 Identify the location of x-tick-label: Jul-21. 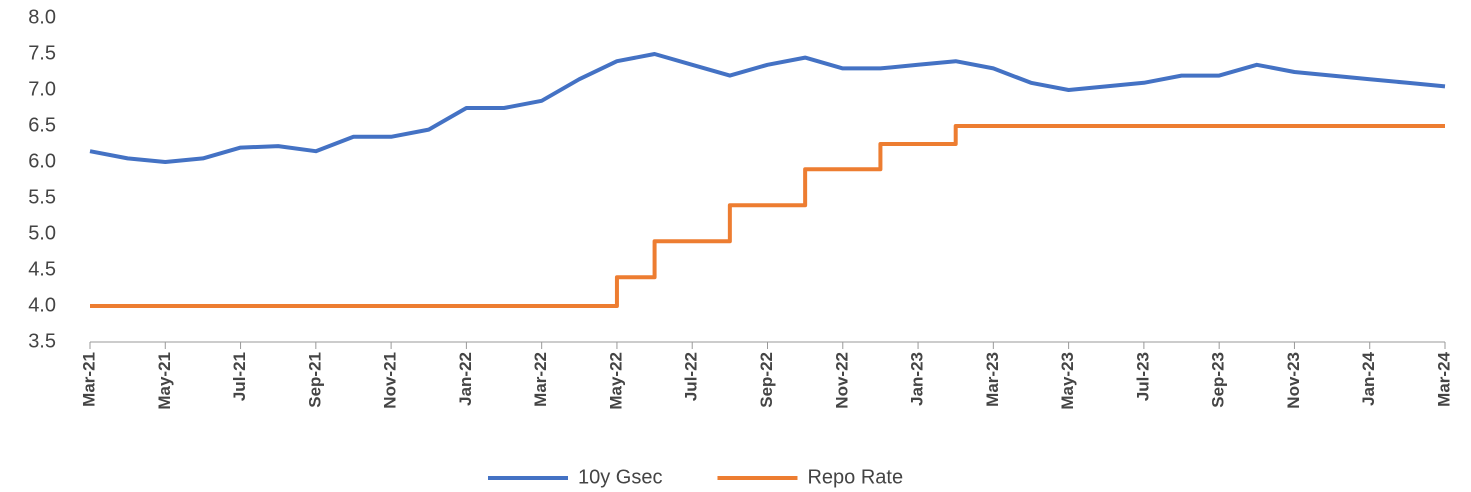
(239, 376).